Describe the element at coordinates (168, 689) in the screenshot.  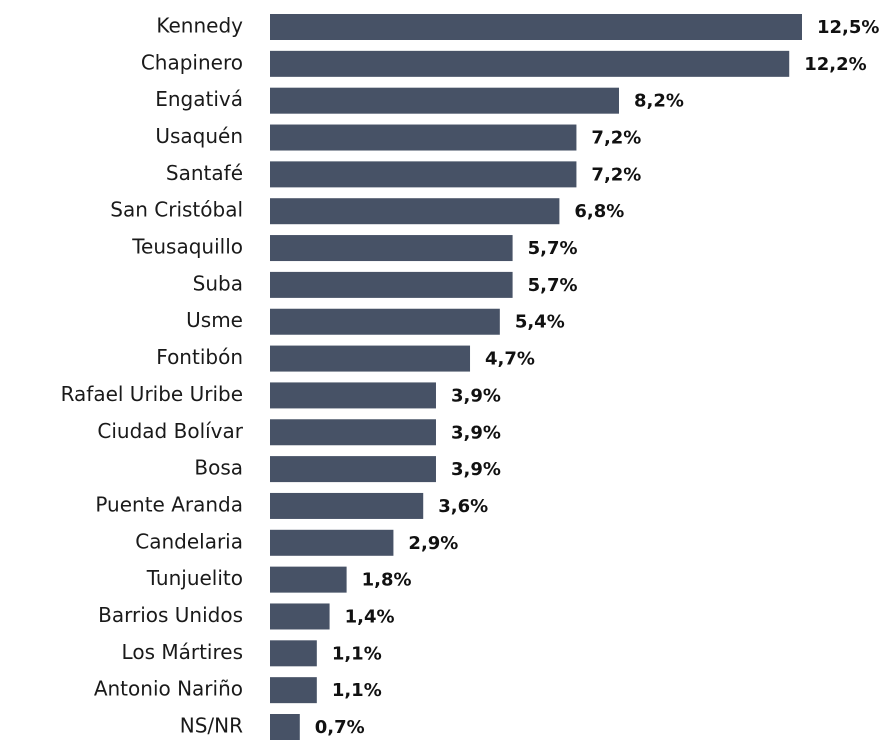
I see `category-label: Antonio Nariño` at that location.